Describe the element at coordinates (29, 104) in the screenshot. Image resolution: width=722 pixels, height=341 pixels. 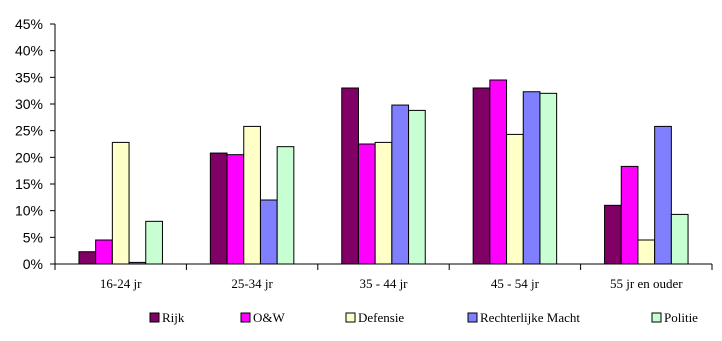
I see `y-tick-label: 30%` at that location.